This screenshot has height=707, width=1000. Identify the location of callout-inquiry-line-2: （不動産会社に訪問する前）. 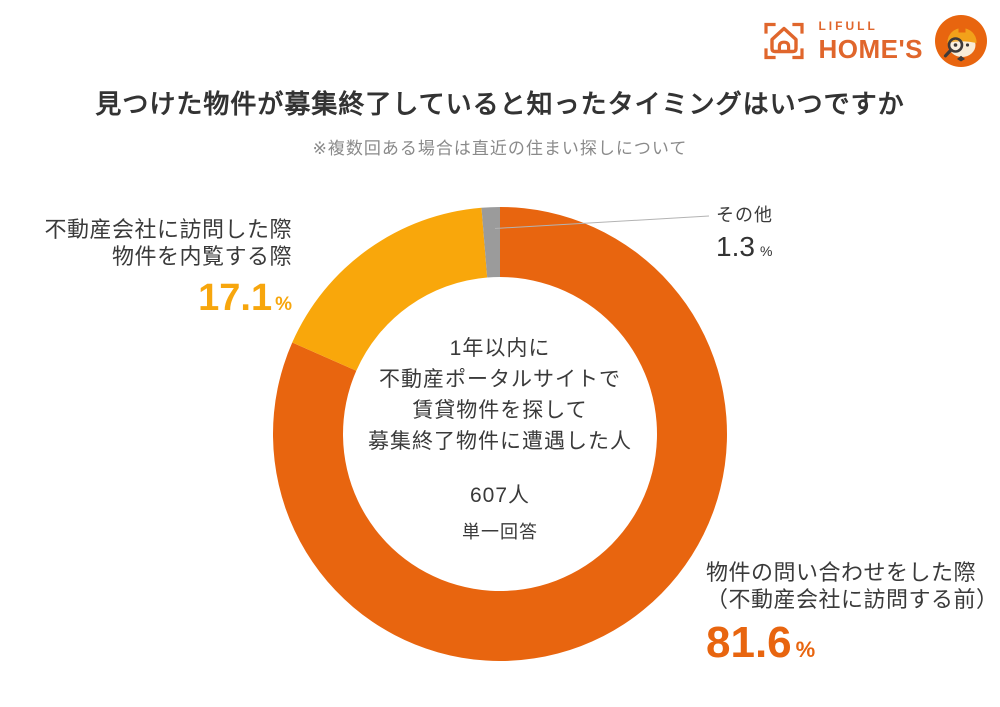
(852, 599).